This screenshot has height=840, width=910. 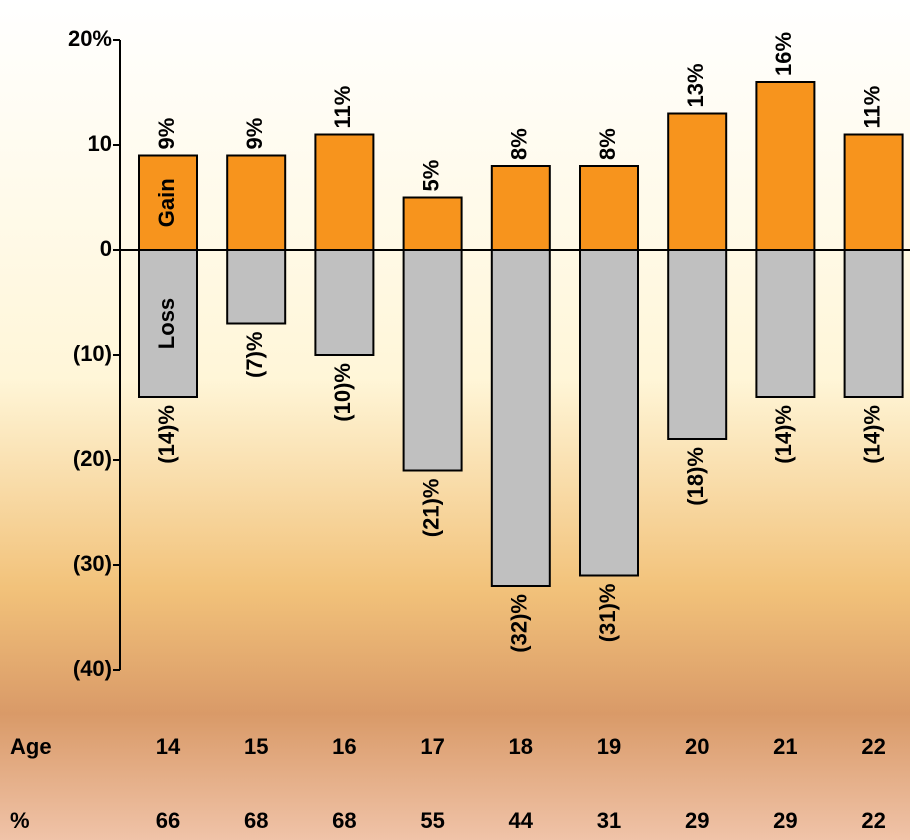 I want to click on y-tick-label: 10, so click(x=100, y=143).